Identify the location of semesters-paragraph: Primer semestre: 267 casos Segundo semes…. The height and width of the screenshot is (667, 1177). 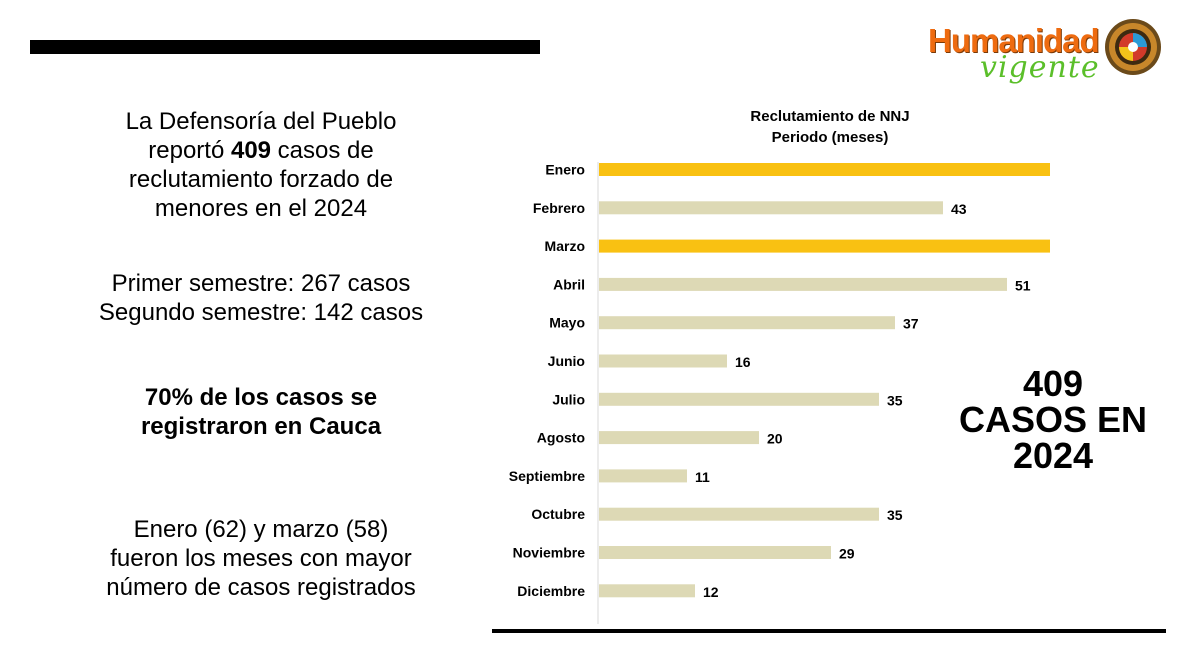
(261, 298).